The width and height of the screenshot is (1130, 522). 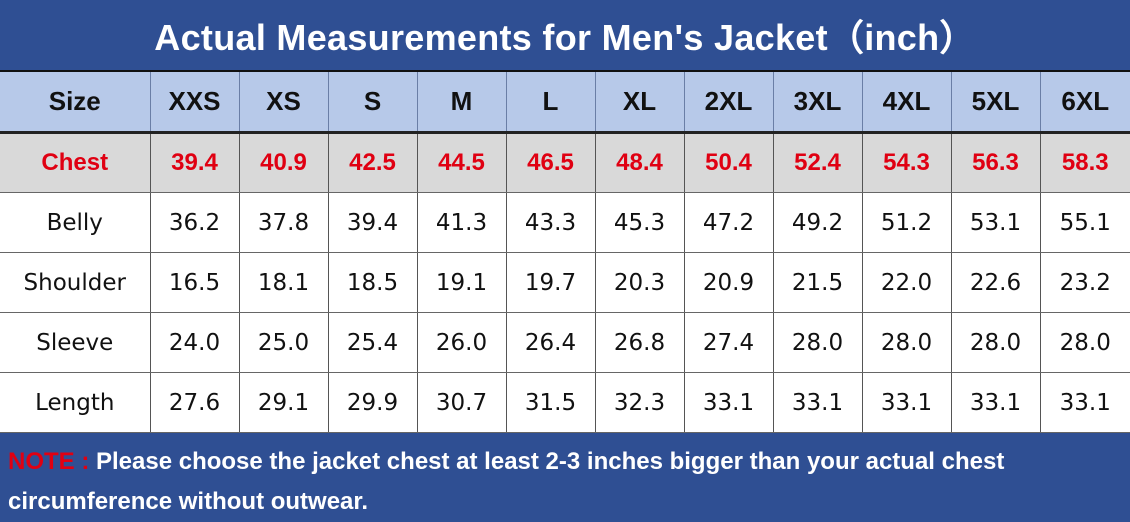 What do you see at coordinates (195, 402) in the screenshot?
I see `measurement-cell: 27.6` at bounding box center [195, 402].